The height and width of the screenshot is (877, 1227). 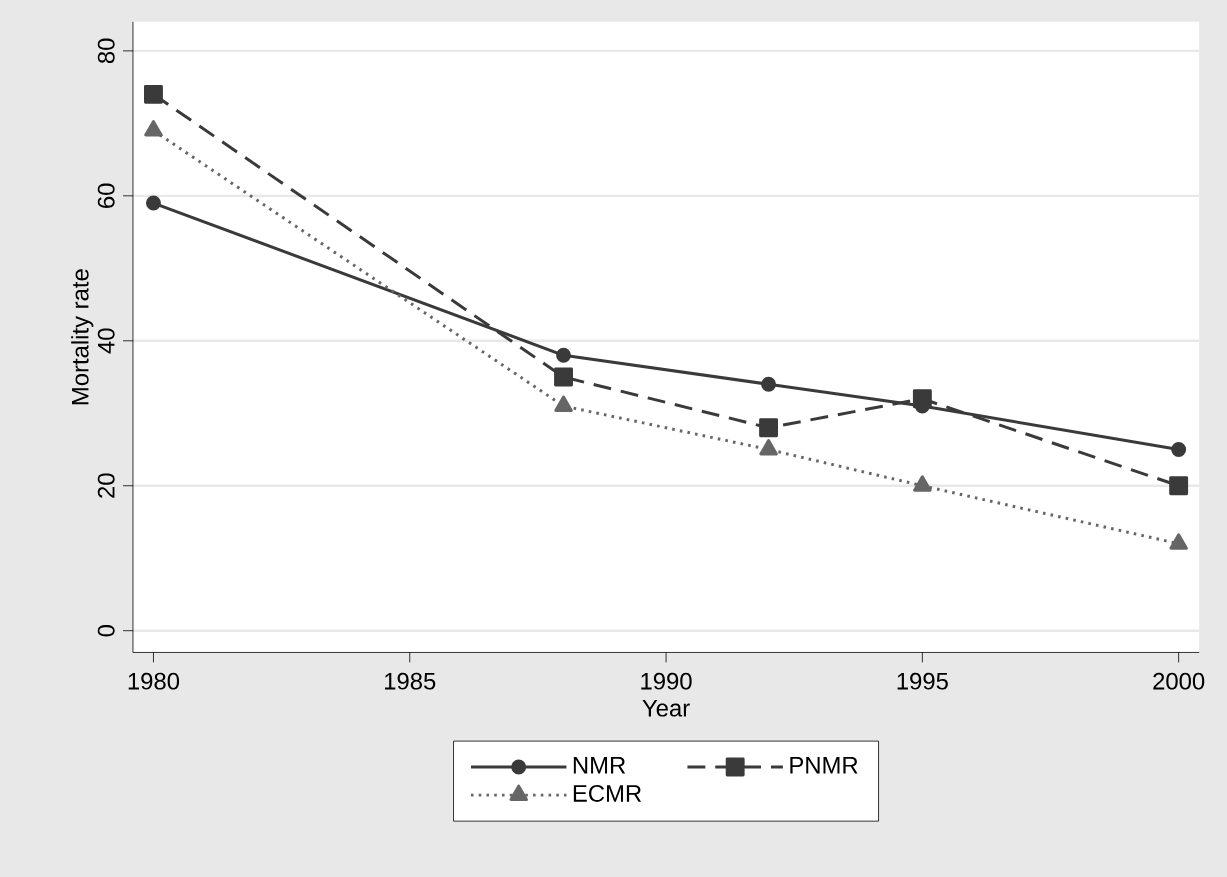 I want to click on x-tick-label: 1980, so click(x=154, y=681).